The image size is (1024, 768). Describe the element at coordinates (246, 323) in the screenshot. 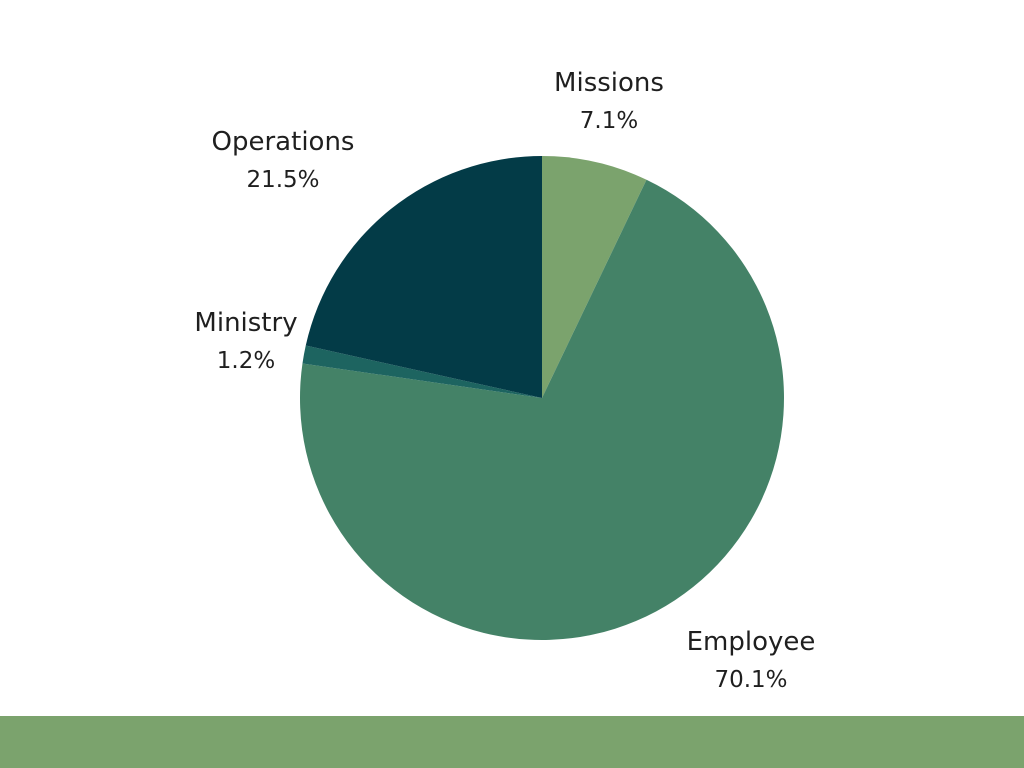

I see `slice-name: Ministry` at that location.